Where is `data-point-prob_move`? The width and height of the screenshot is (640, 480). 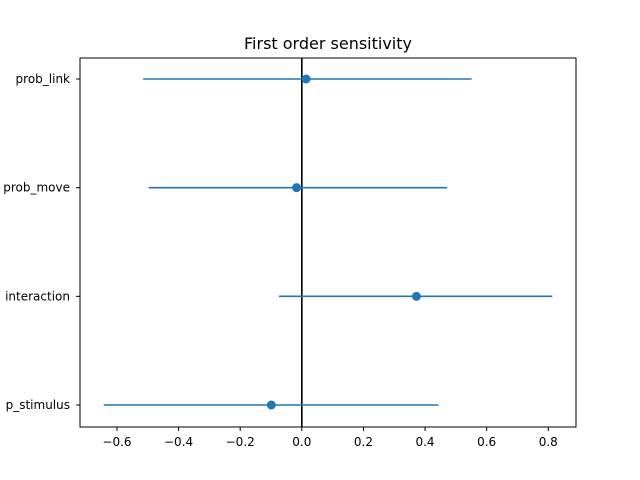 data-point-prob_move is located at coordinates (297, 188).